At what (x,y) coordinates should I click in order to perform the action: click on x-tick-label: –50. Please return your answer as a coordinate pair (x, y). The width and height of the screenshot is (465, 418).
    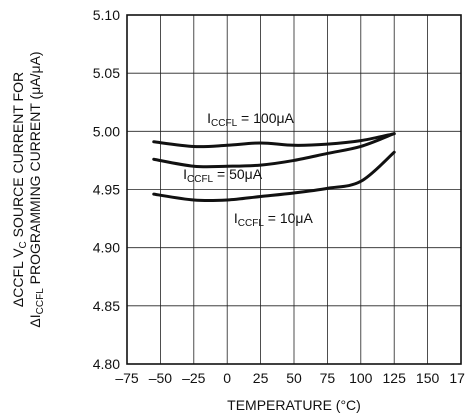
    Looking at the image, I should click on (161, 378).